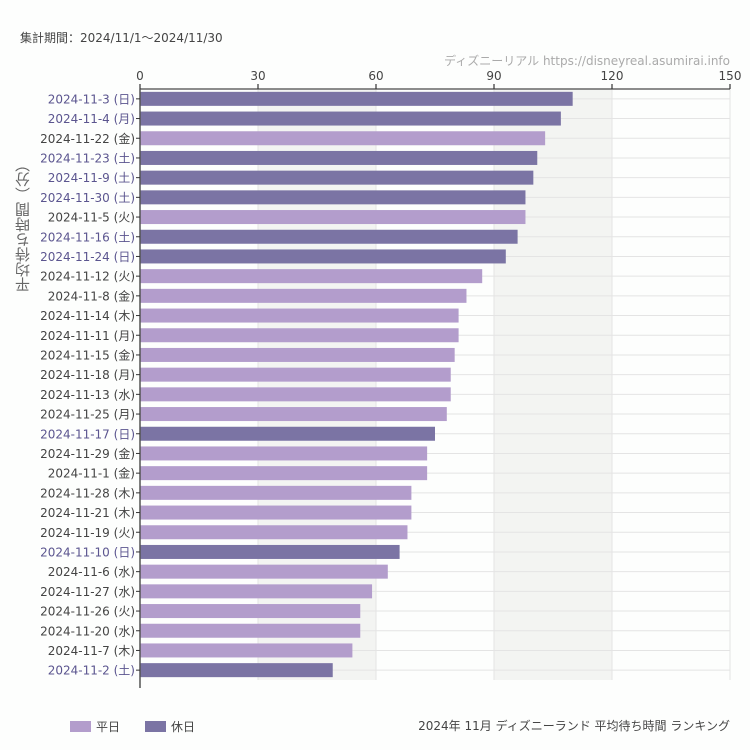  I want to click on y-tick-label: 2024-11-30 (土), so click(87, 198).